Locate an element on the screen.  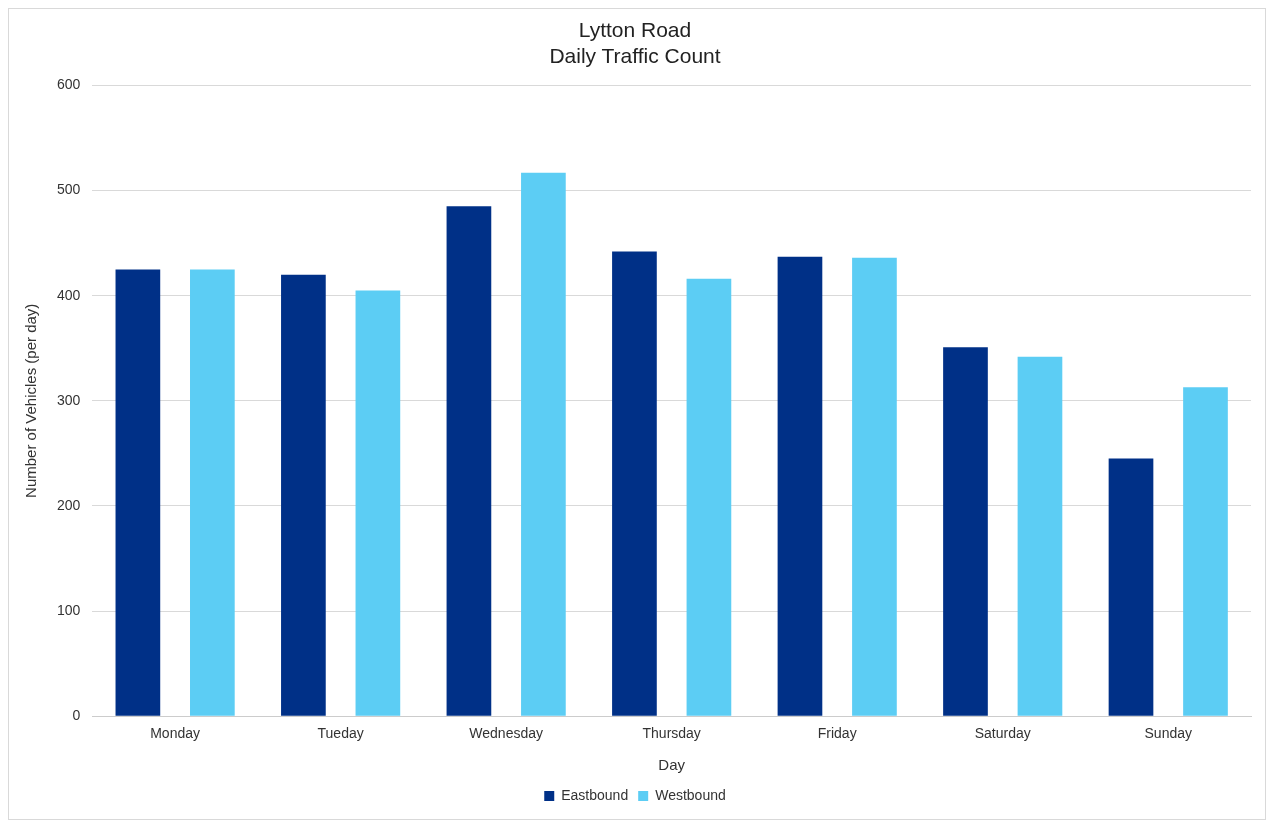
x-axis-title: Day is located at coordinates (672, 765).